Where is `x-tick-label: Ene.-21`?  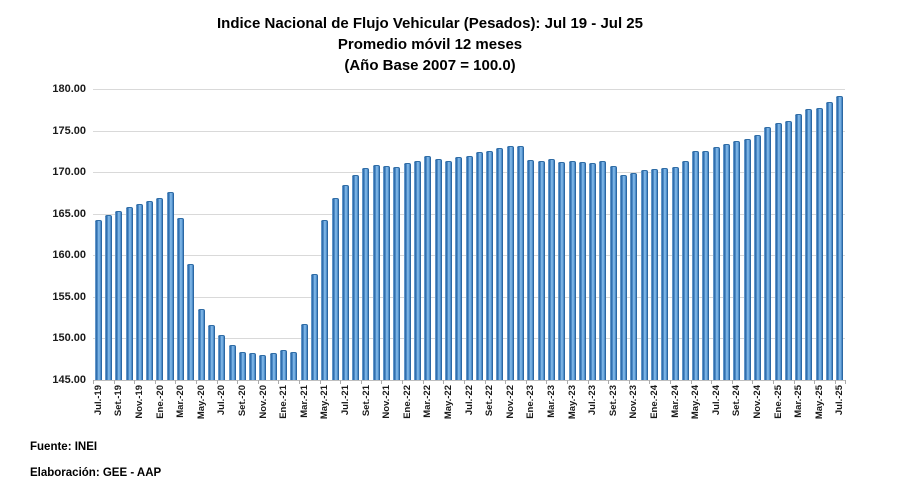 x-tick-label: Ene.-21 is located at coordinates (284, 402).